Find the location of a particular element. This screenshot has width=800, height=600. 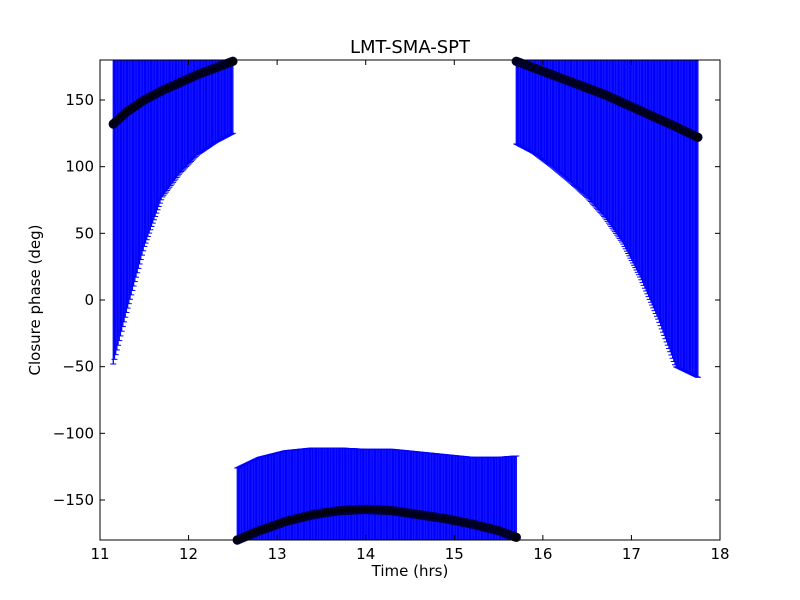

x-tick-label: 15 is located at coordinates (454, 554).